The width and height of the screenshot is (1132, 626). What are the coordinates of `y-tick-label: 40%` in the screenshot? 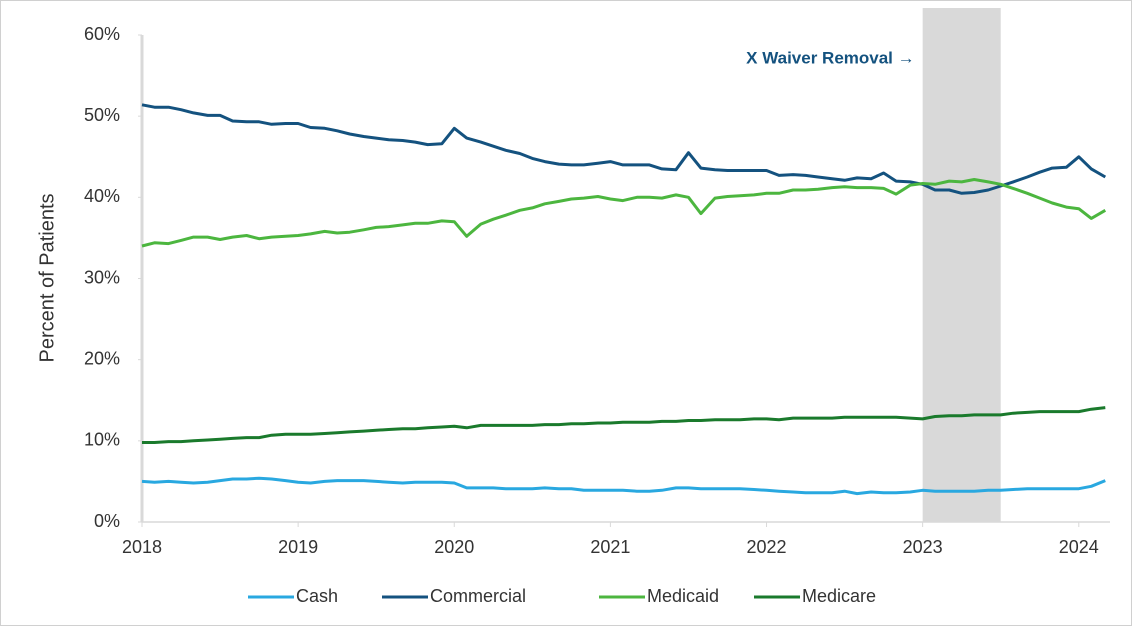 It's located at (102, 196).